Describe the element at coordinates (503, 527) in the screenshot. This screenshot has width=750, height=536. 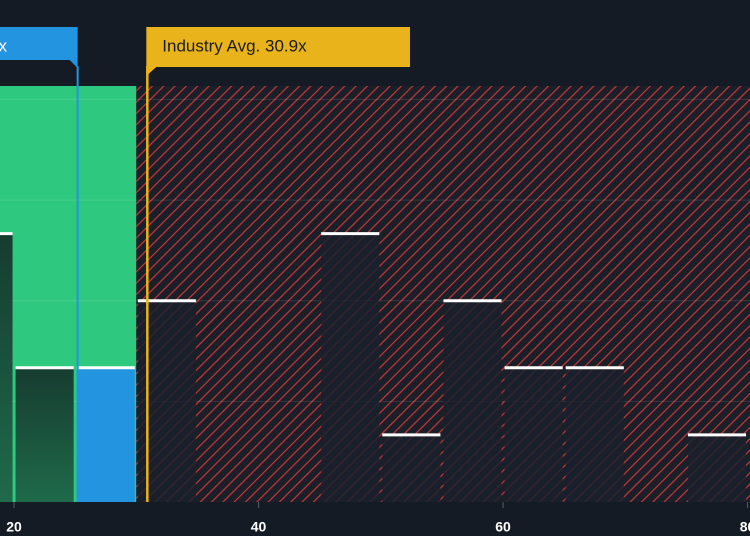
I see `x-tick-label: 60` at that location.